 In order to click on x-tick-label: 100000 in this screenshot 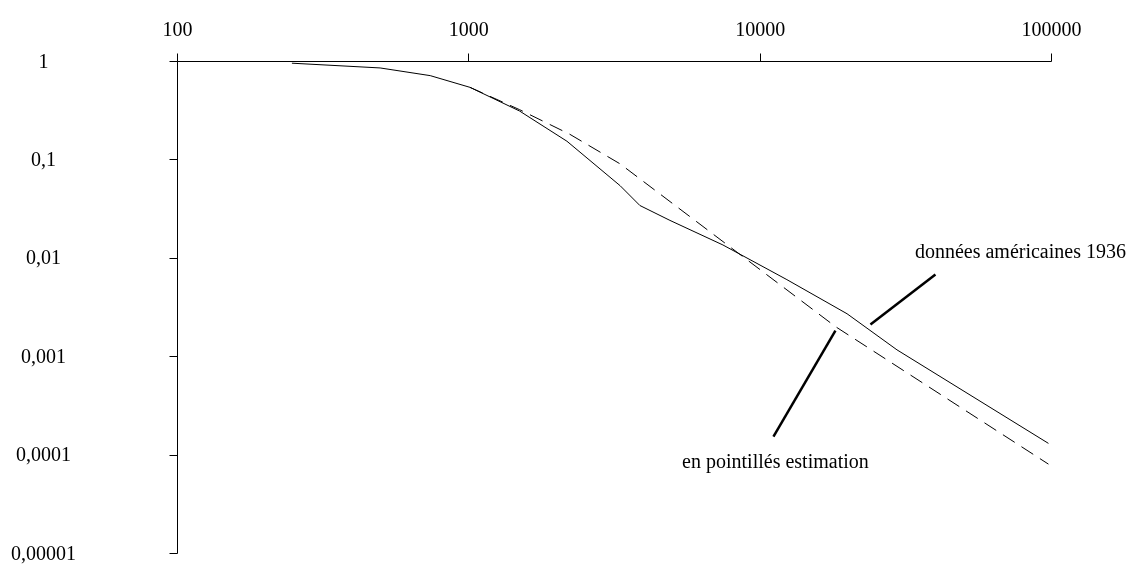, I will do `click(1051, 28)`.